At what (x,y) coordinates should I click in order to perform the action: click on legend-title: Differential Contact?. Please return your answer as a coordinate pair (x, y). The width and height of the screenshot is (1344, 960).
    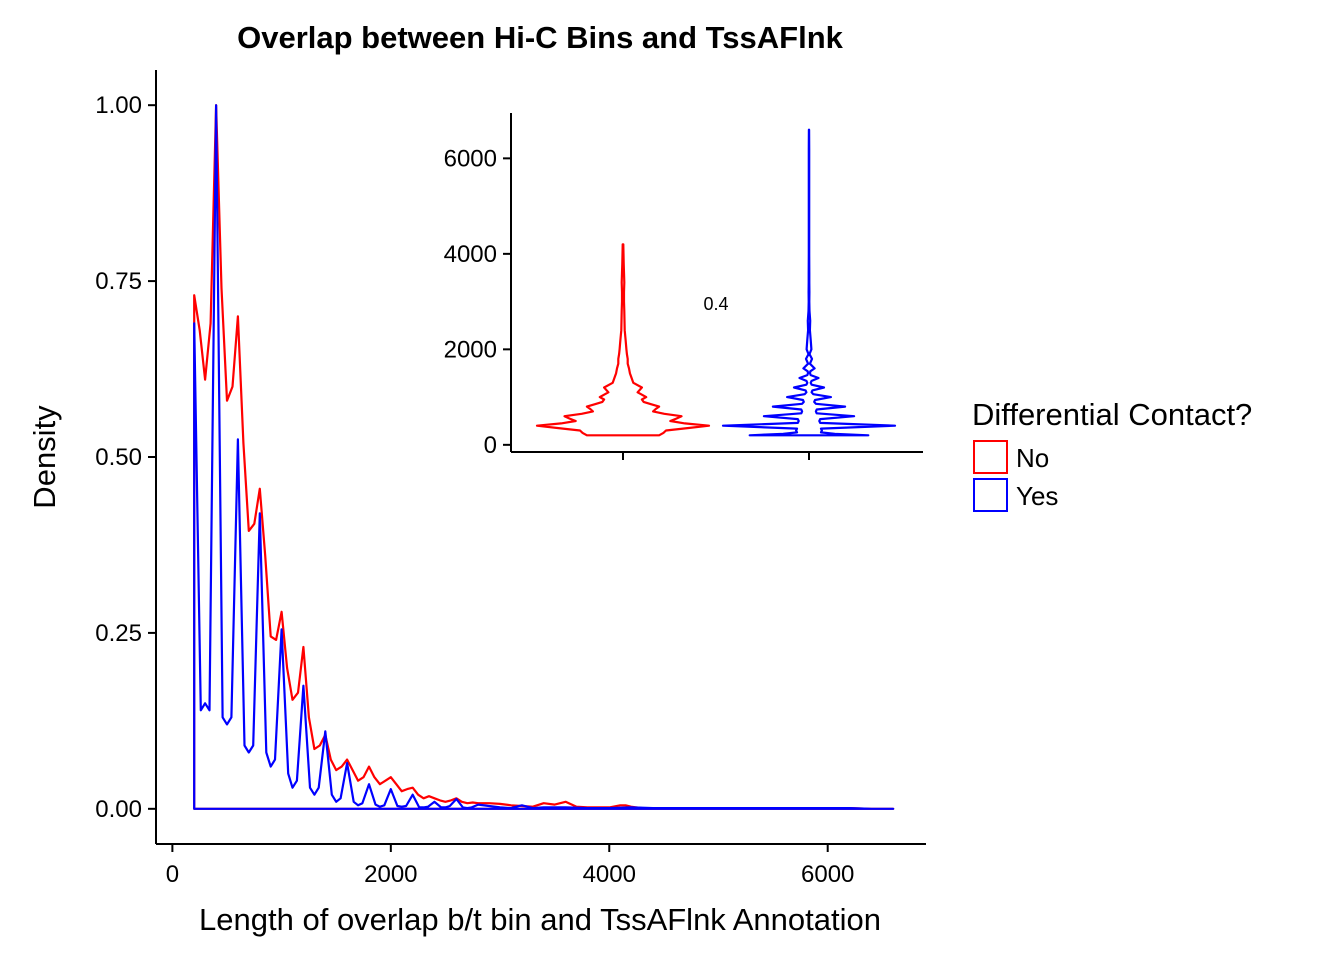
    Looking at the image, I should click on (1112, 414).